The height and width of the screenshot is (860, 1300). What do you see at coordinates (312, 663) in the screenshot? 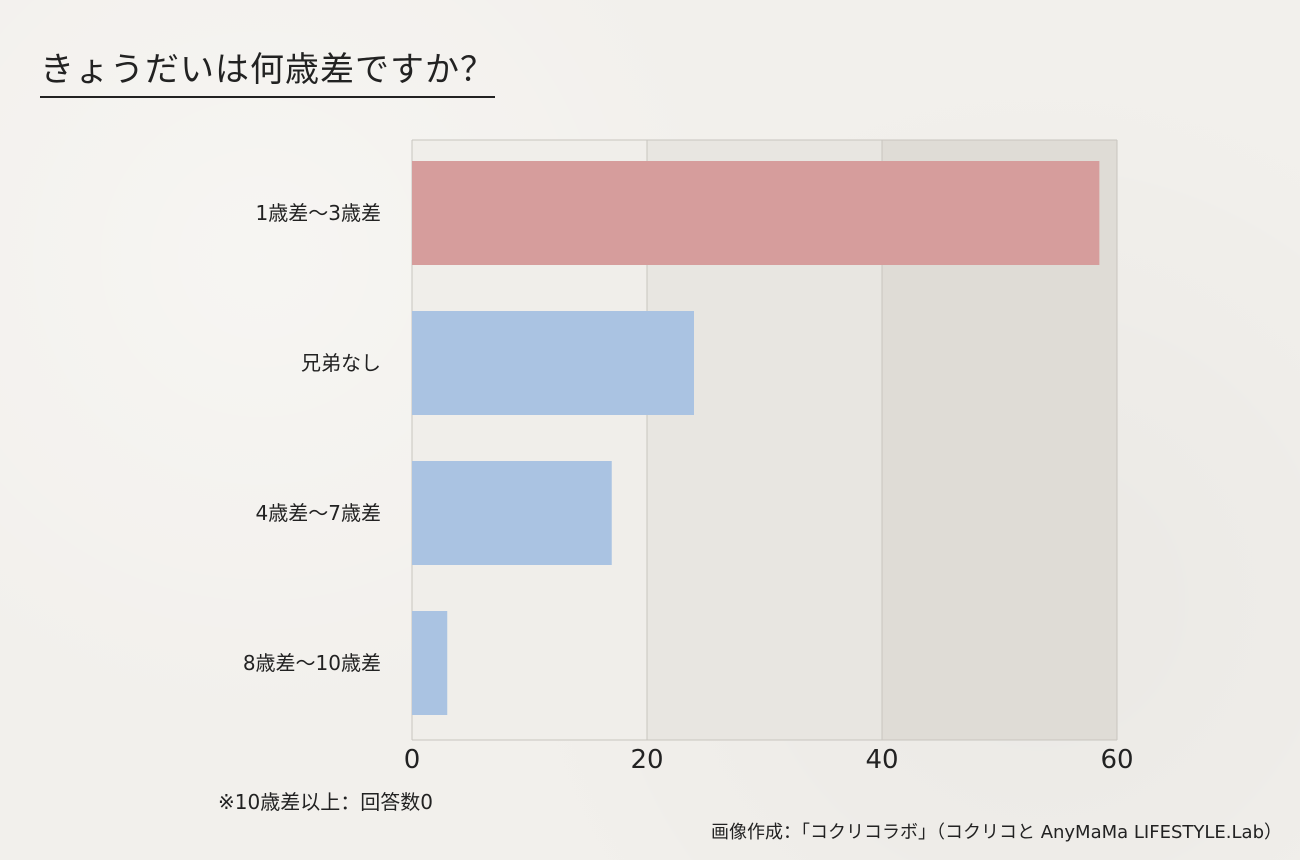
I see `category-label-3: 8歳差〜10歳差` at bounding box center [312, 663].